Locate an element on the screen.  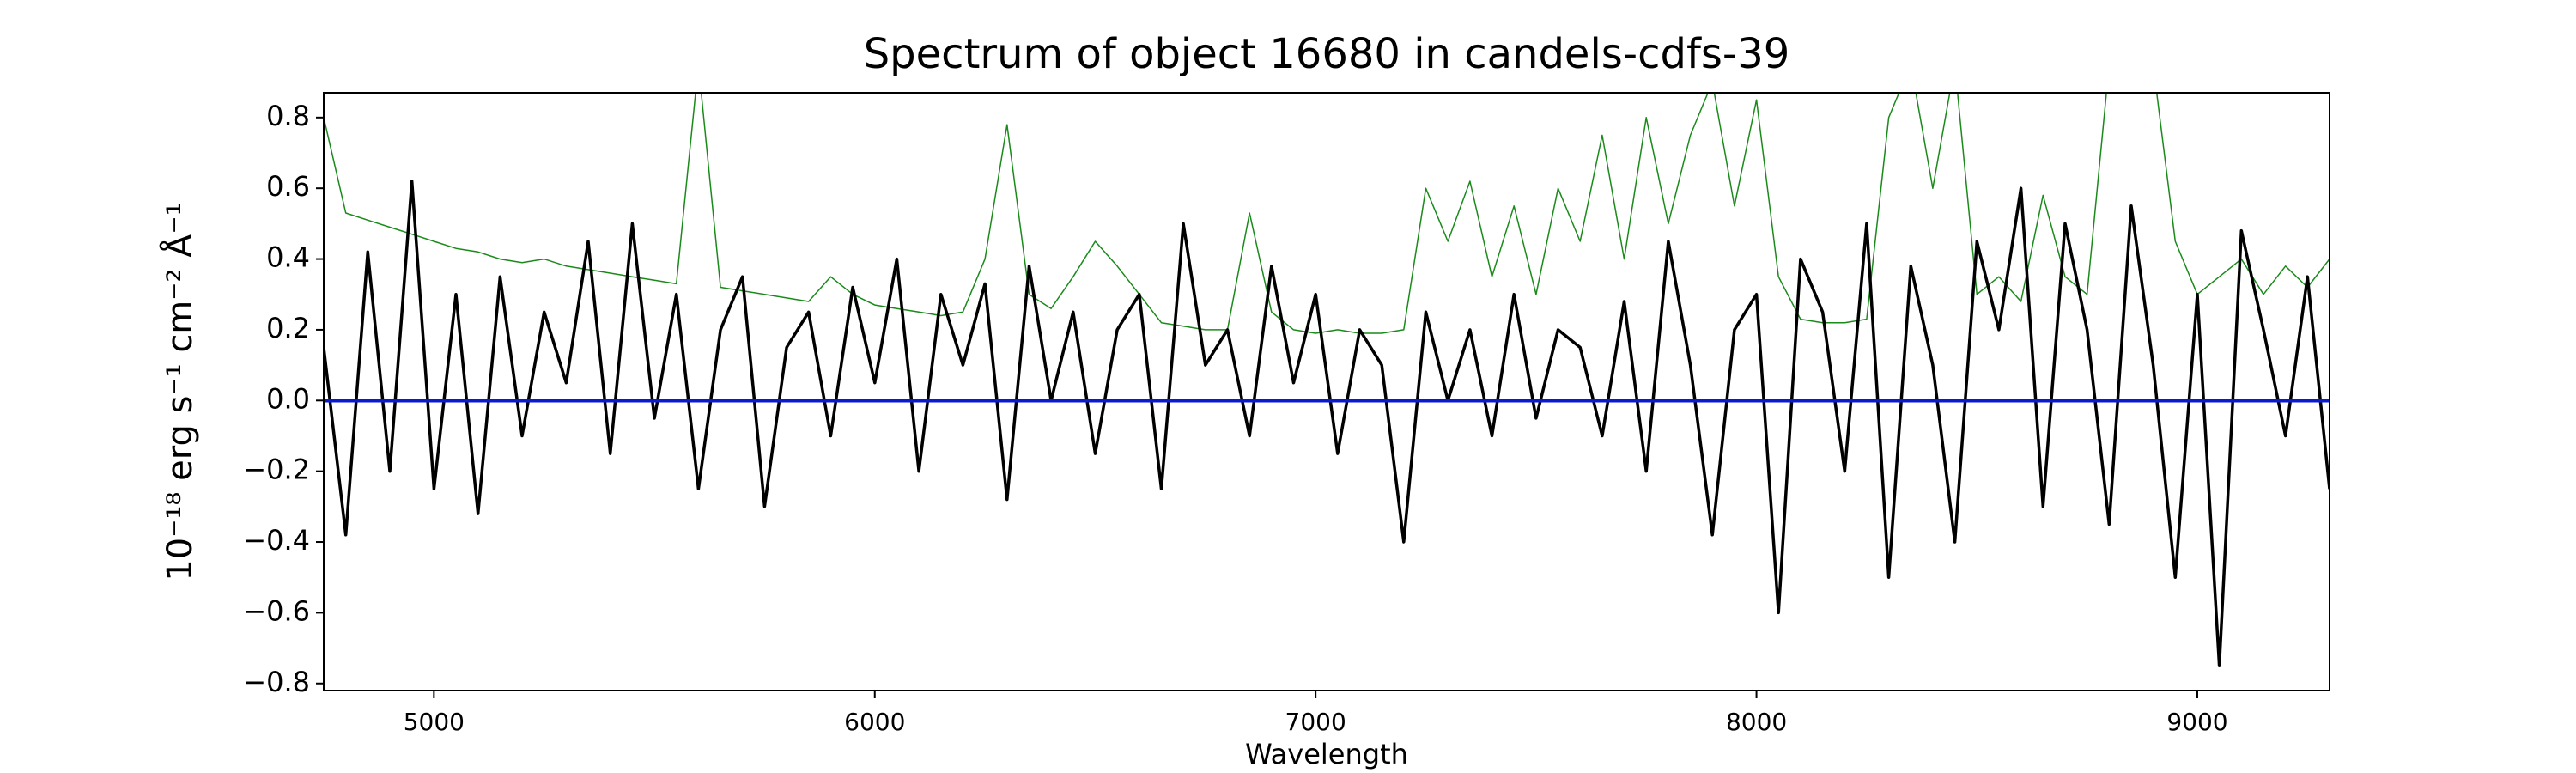
x-tick-label: 6000 is located at coordinates (874, 722).